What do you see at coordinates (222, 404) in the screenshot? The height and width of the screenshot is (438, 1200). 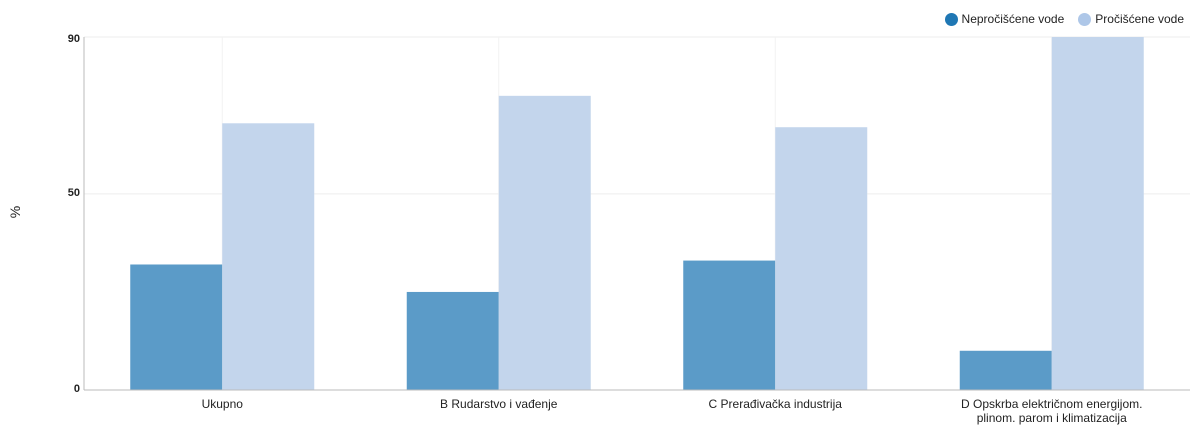 I see `x-category-label: Ukupno` at bounding box center [222, 404].